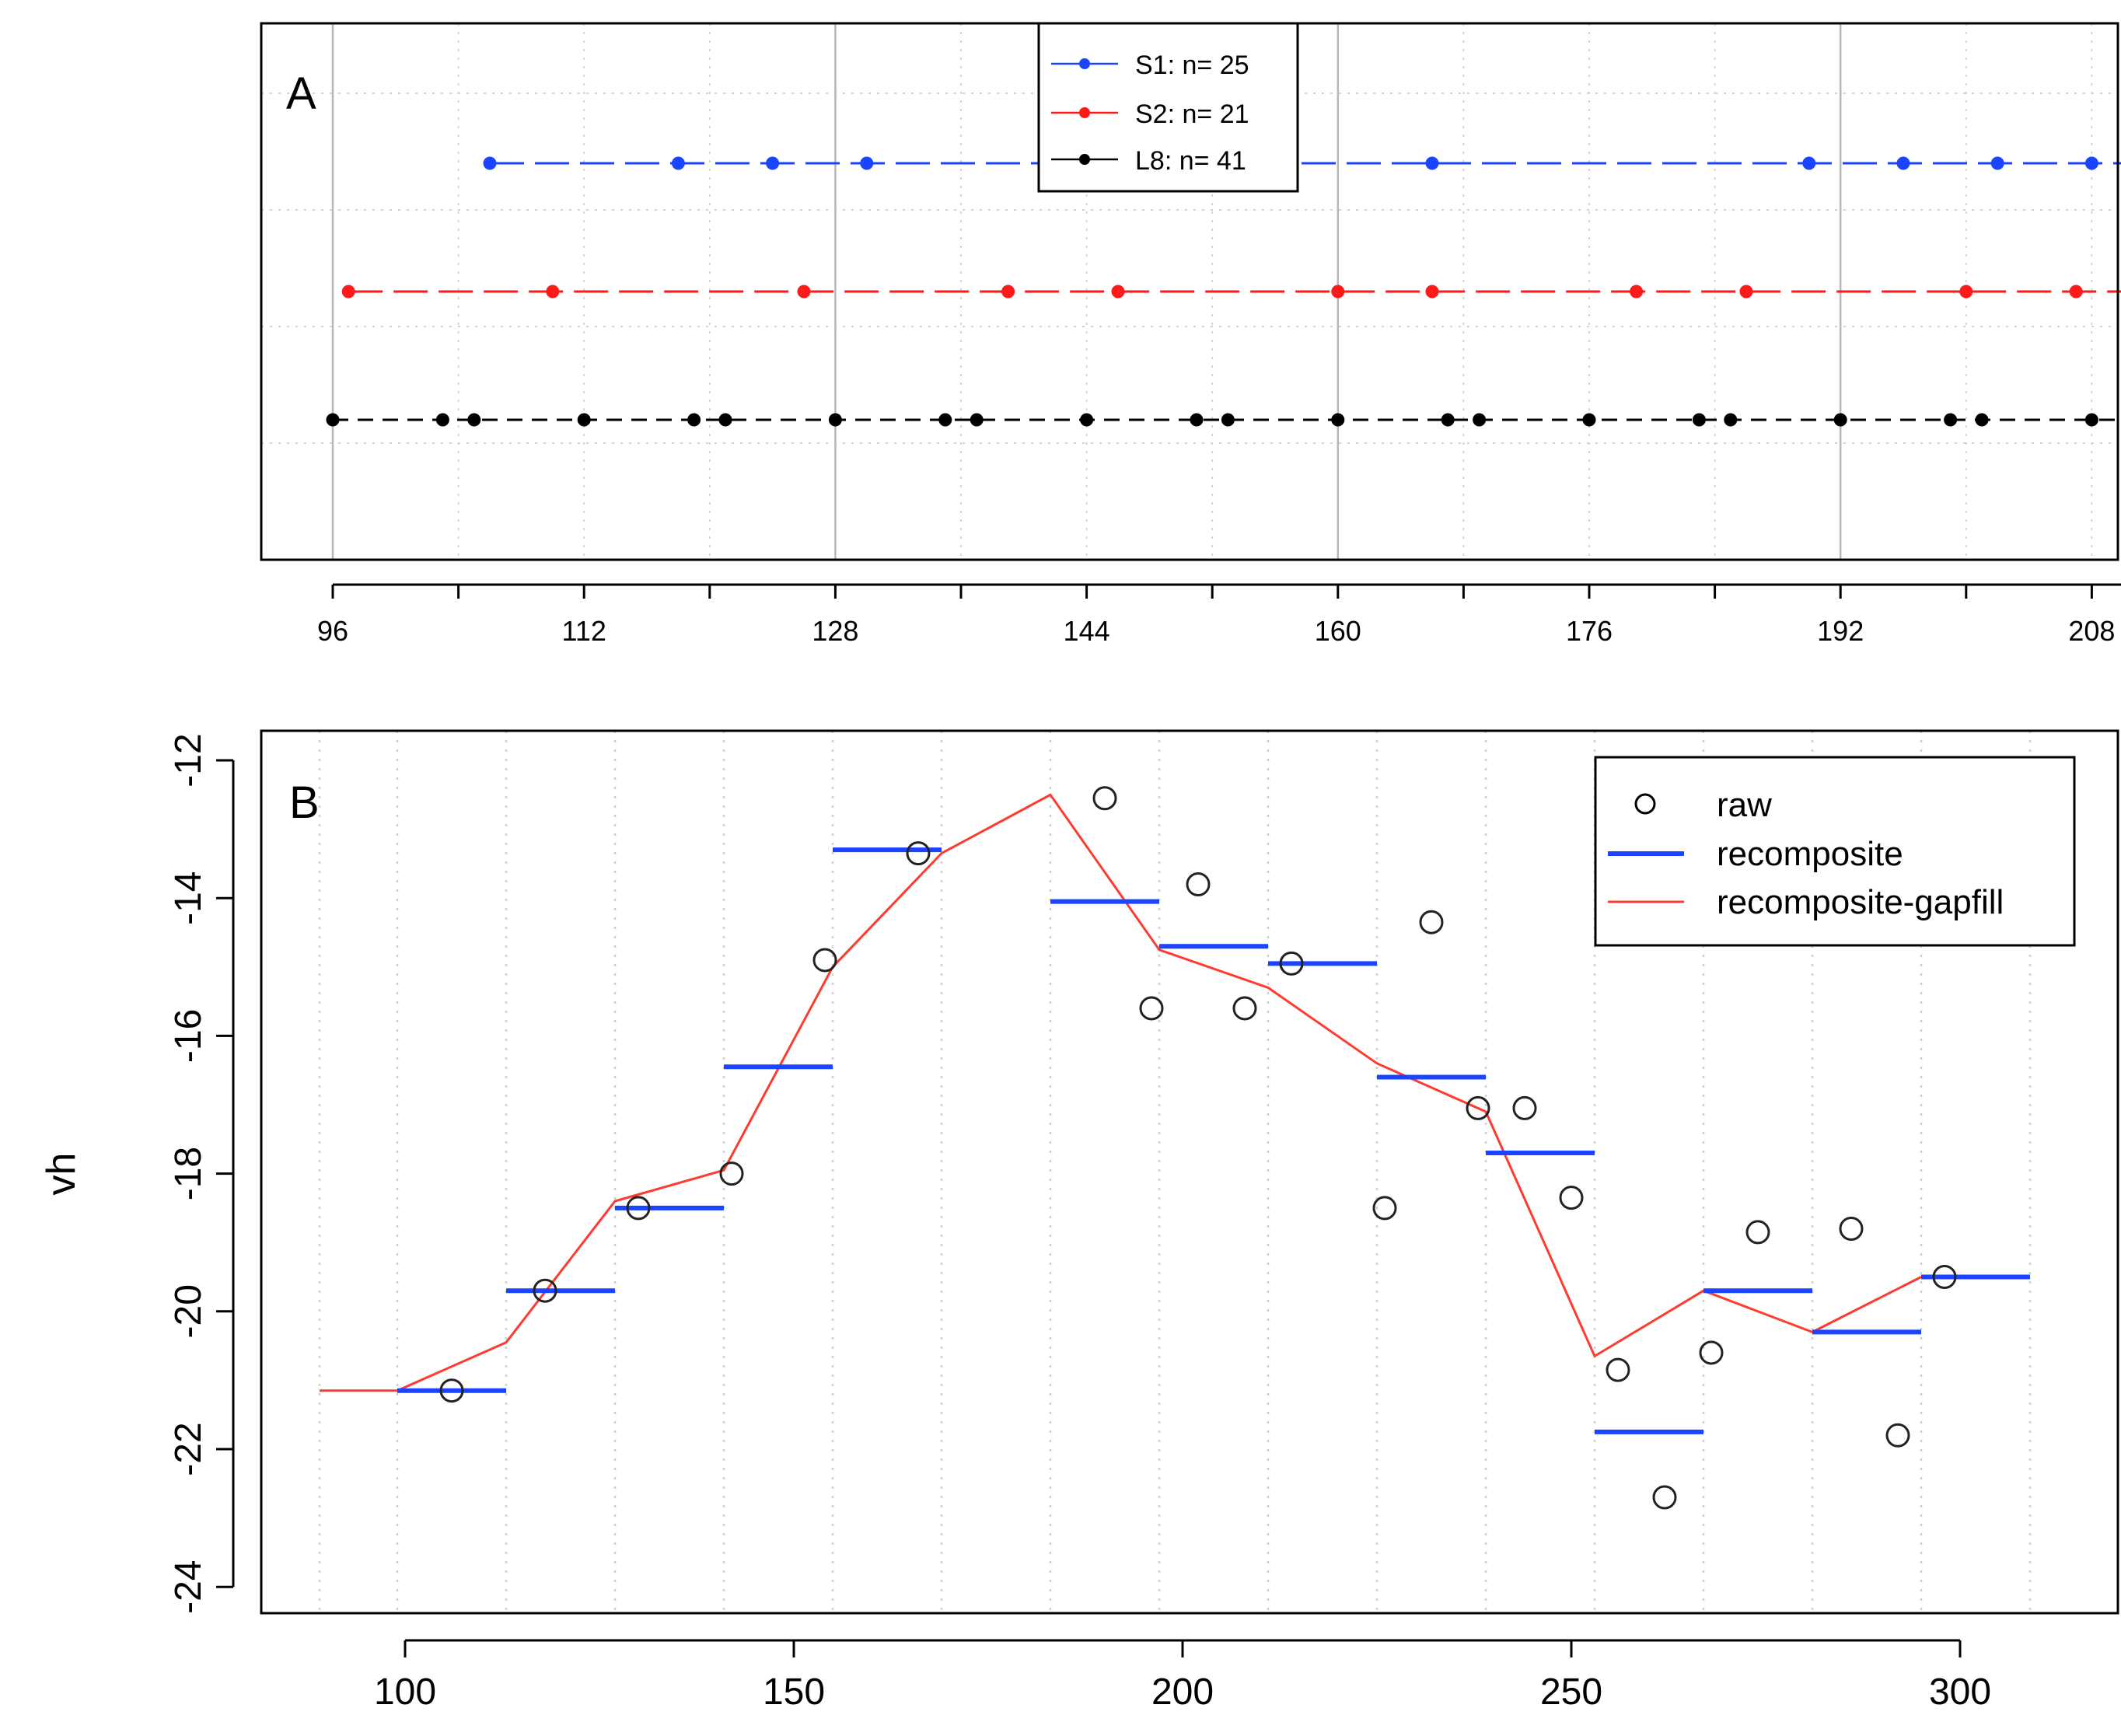 The width and height of the screenshot is (2121, 1736). Describe the element at coordinates (1192, 65) in the screenshot. I see `legend-s1-label: S1: n= 25` at that location.